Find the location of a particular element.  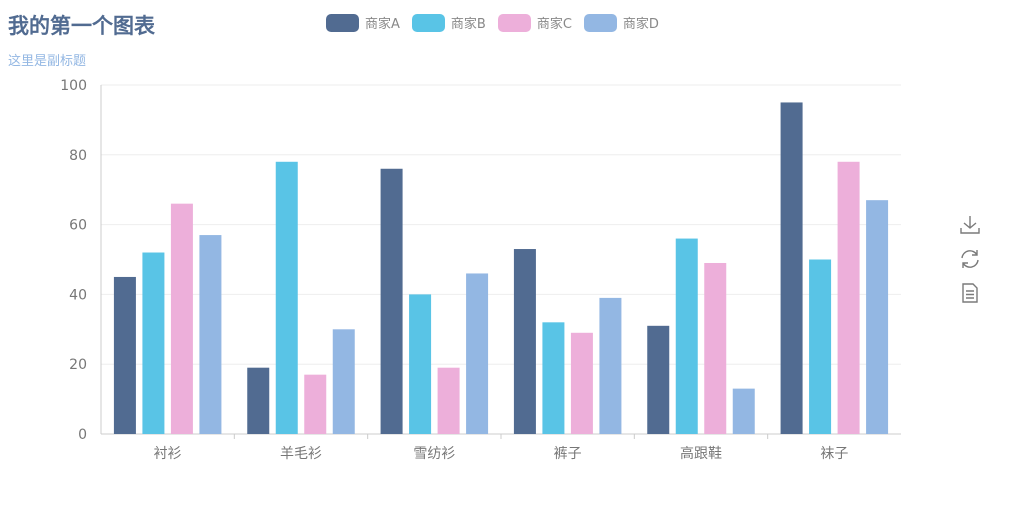

chart-title: 我的第一个图表 is located at coordinates (81, 26).